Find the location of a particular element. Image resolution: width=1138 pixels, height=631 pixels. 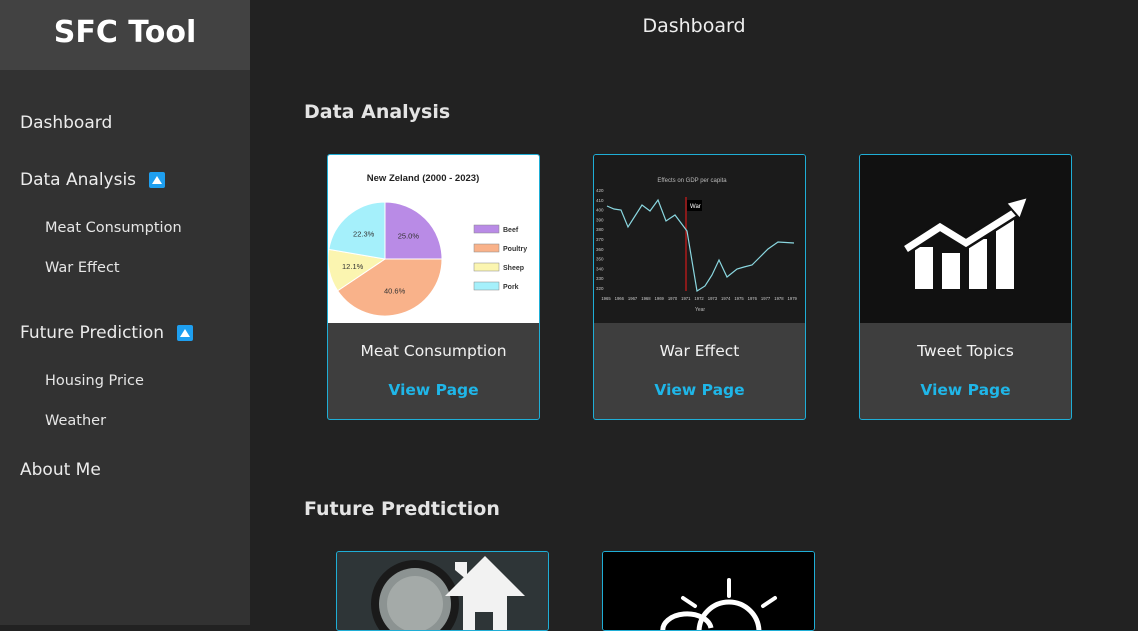

x-tick-label: 1972 is located at coordinates (699, 298).